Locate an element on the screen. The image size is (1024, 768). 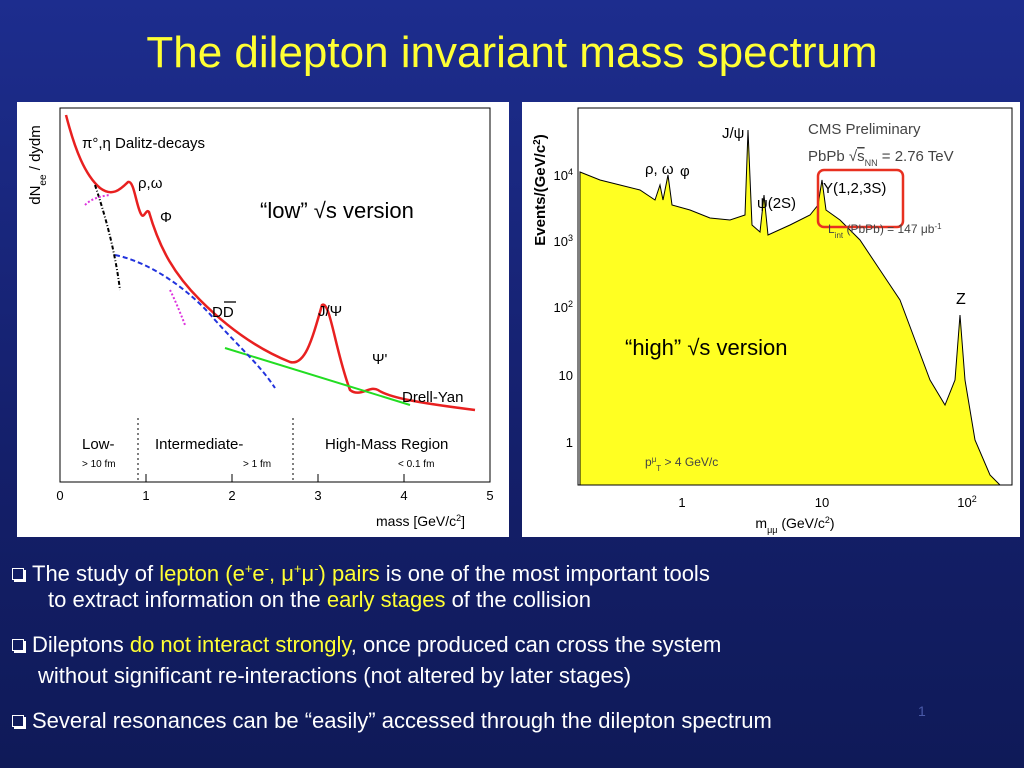
text-run: of the collision is located at coordinates (518, 599).